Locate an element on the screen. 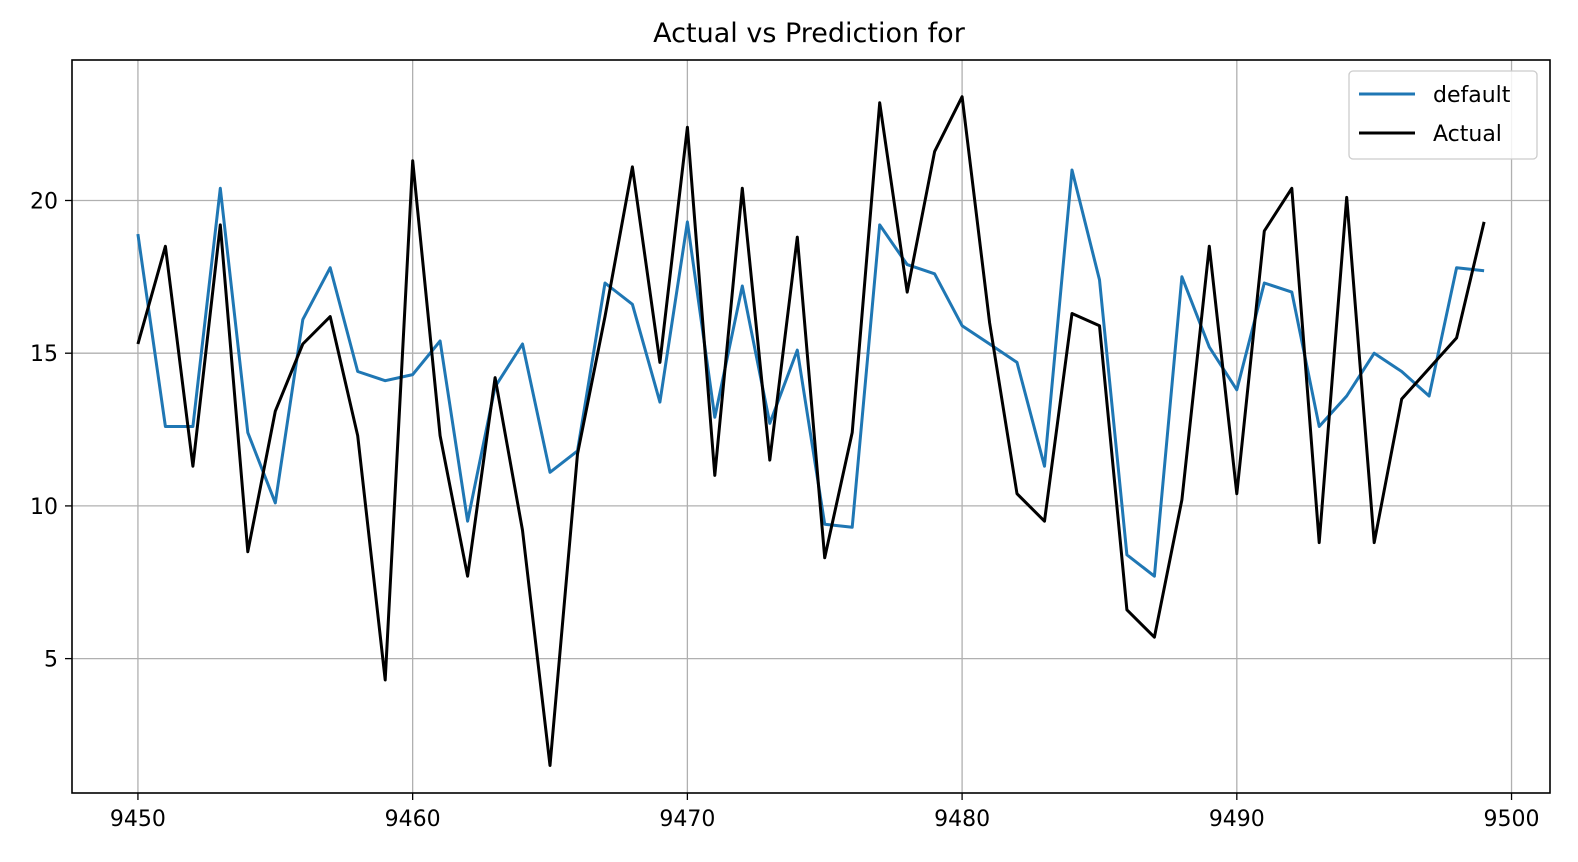 The image size is (1578, 862). x-tick-label-1: 9460 is located at coordinates (413, 819).